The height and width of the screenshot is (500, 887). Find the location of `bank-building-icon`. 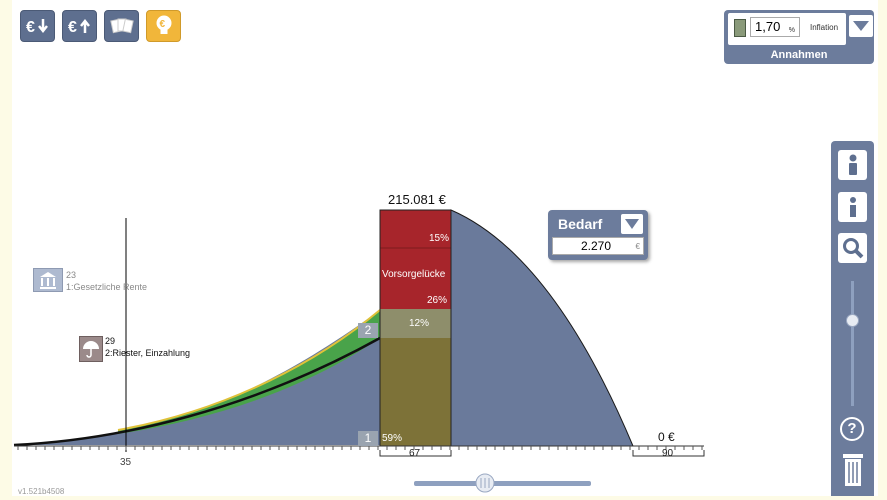

bank-building-icon is located at coordinates (48, 280).